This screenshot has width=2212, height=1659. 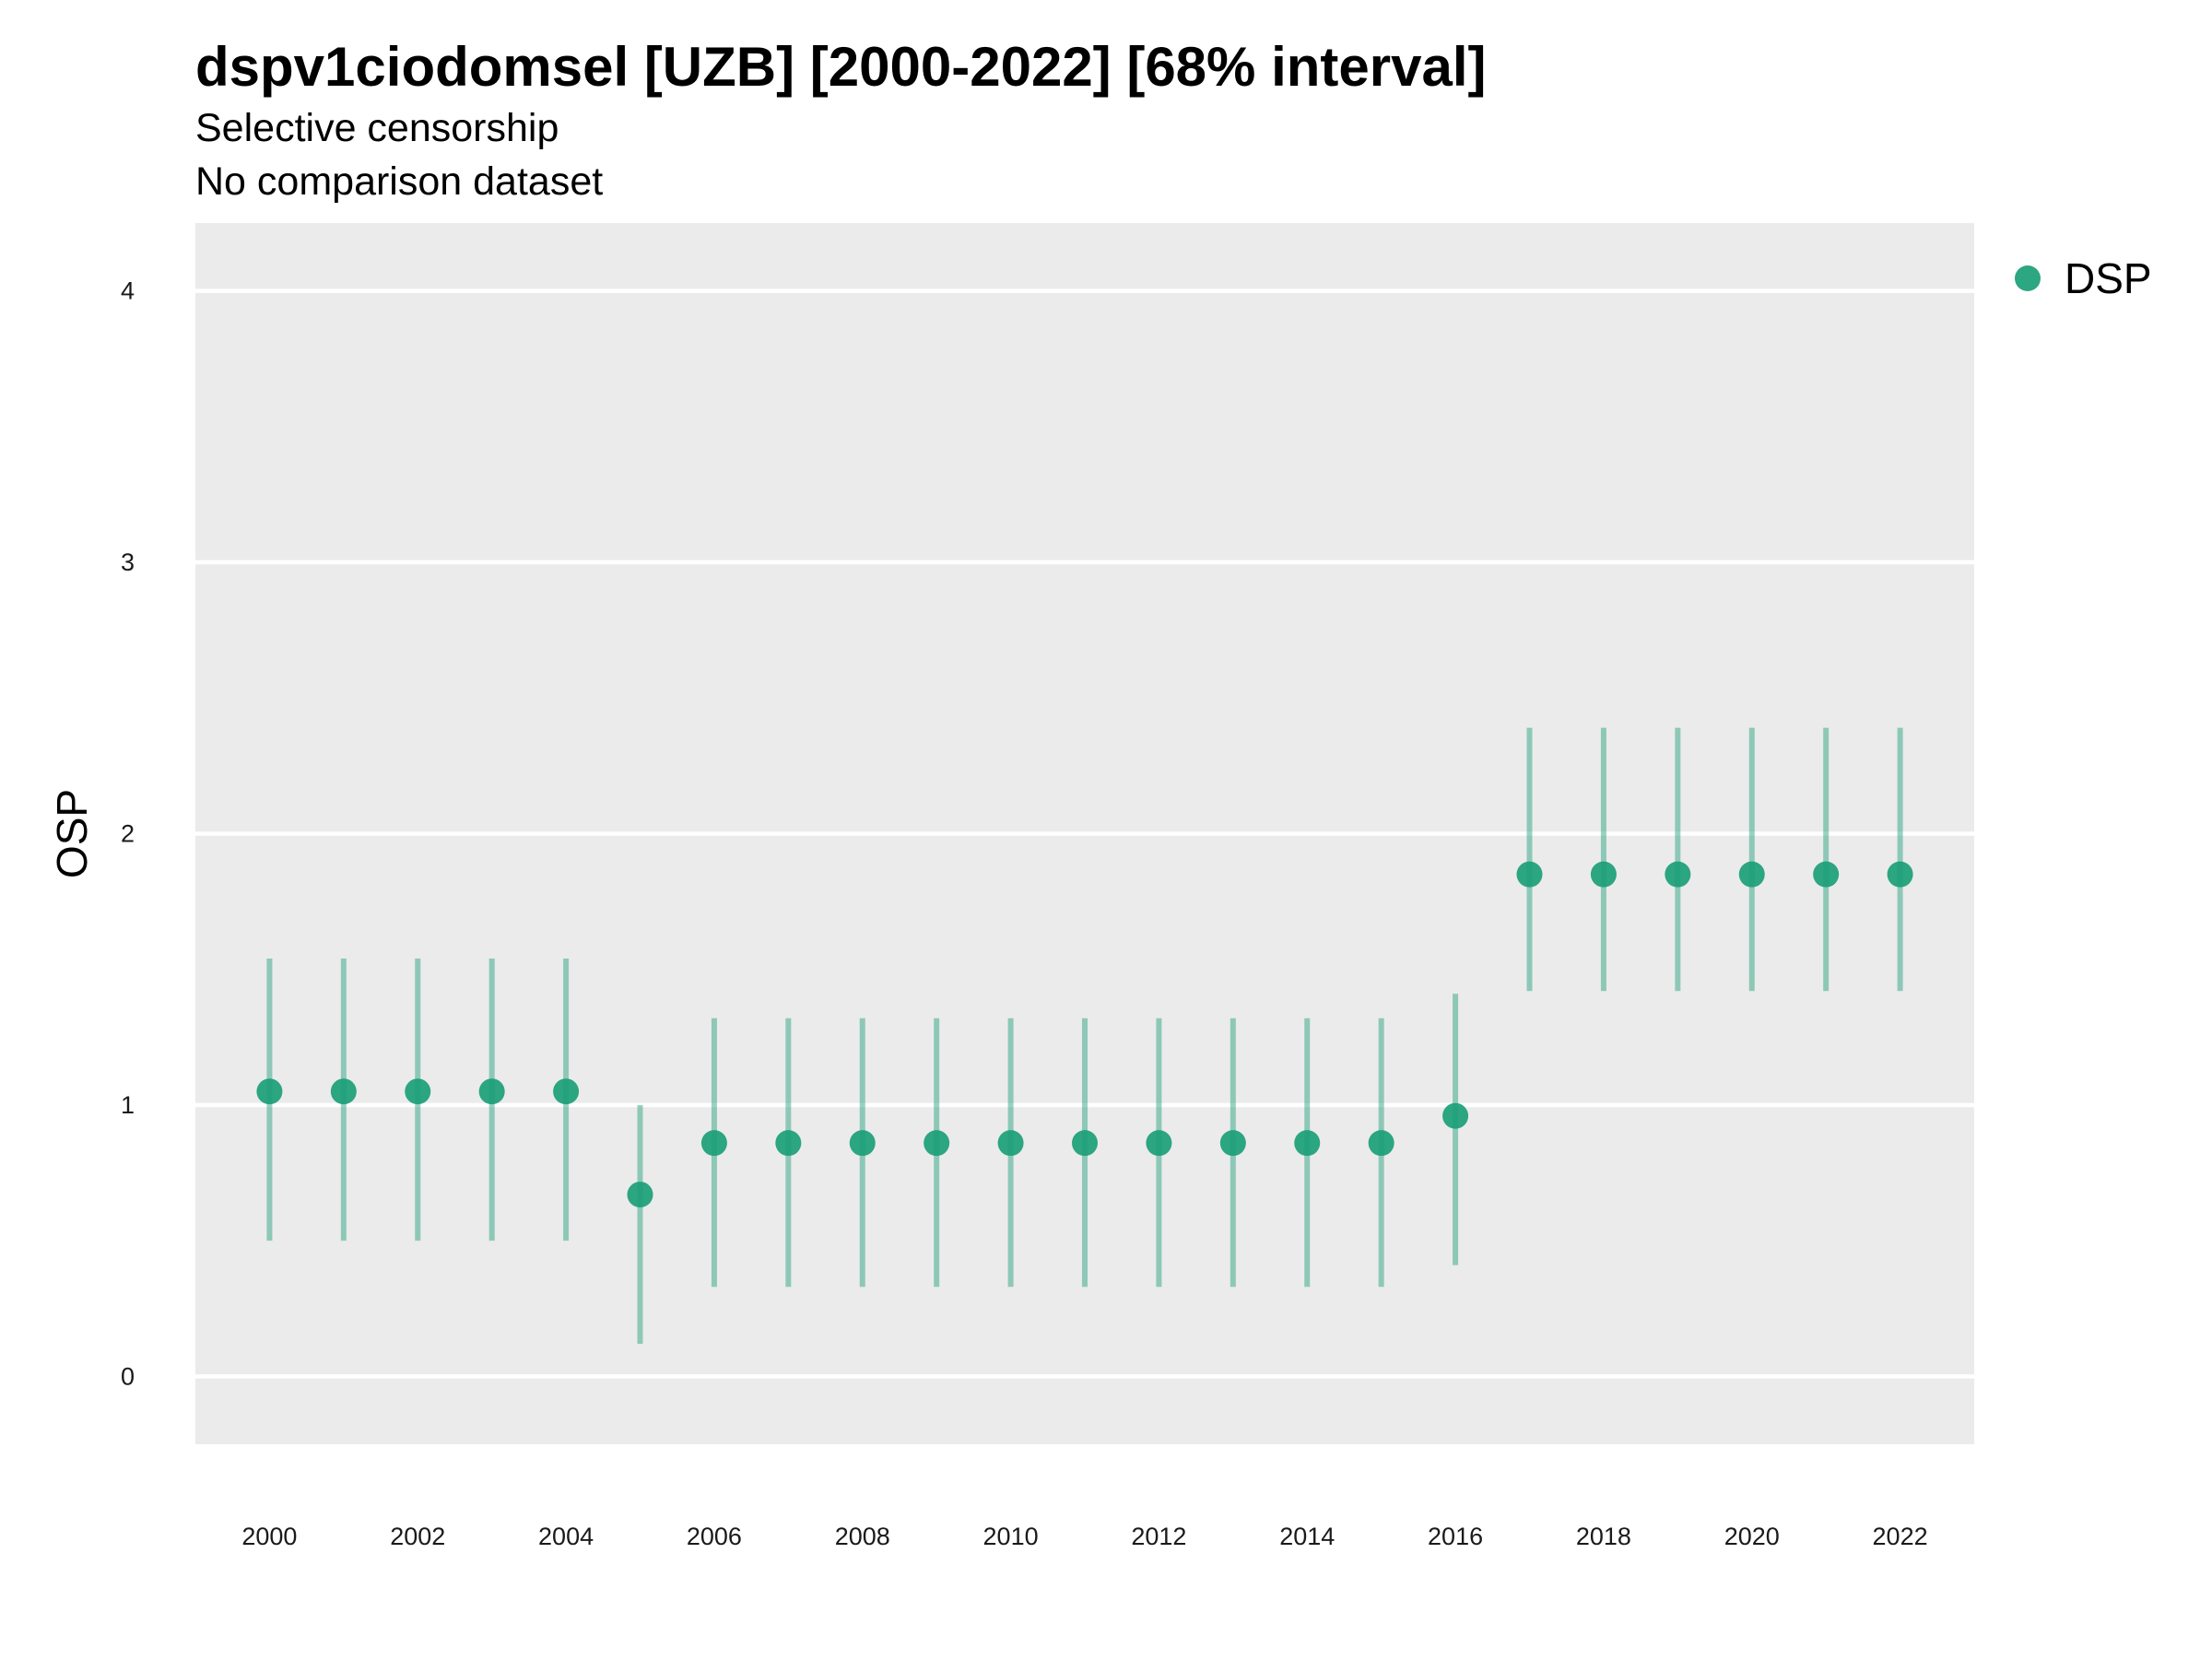 What do you see at coordinates (128, 1376) in the screenshot?
I see `y-tick-label-0: 0` at bounding box center [128, 1376].